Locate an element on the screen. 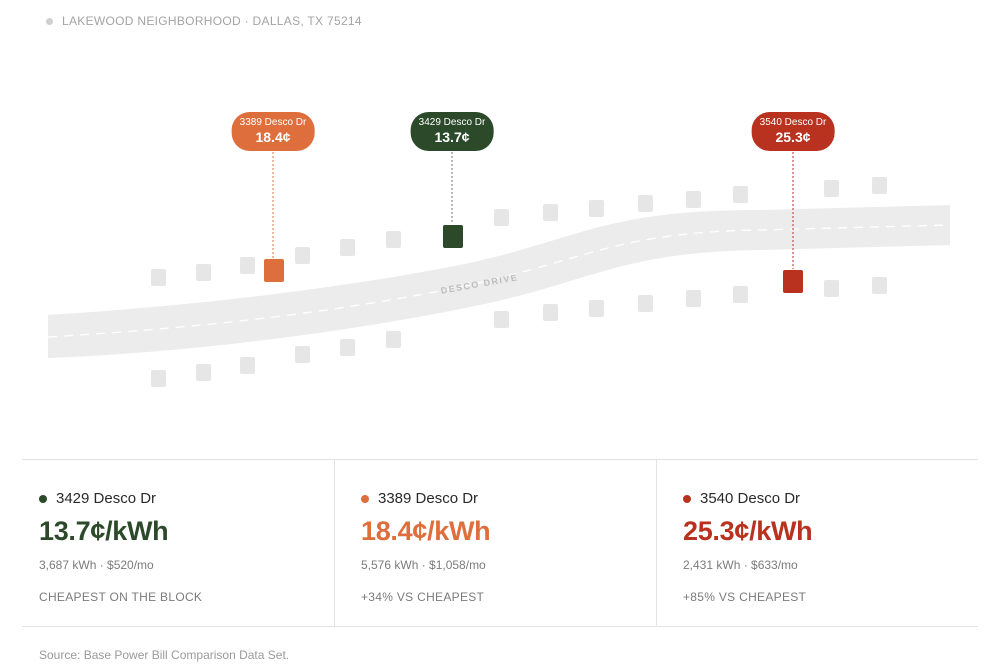  location-header: LAKEWOOD NEIGHBORHOOD · DALLAS, TX 75214 is located at coordinates (204, 21).